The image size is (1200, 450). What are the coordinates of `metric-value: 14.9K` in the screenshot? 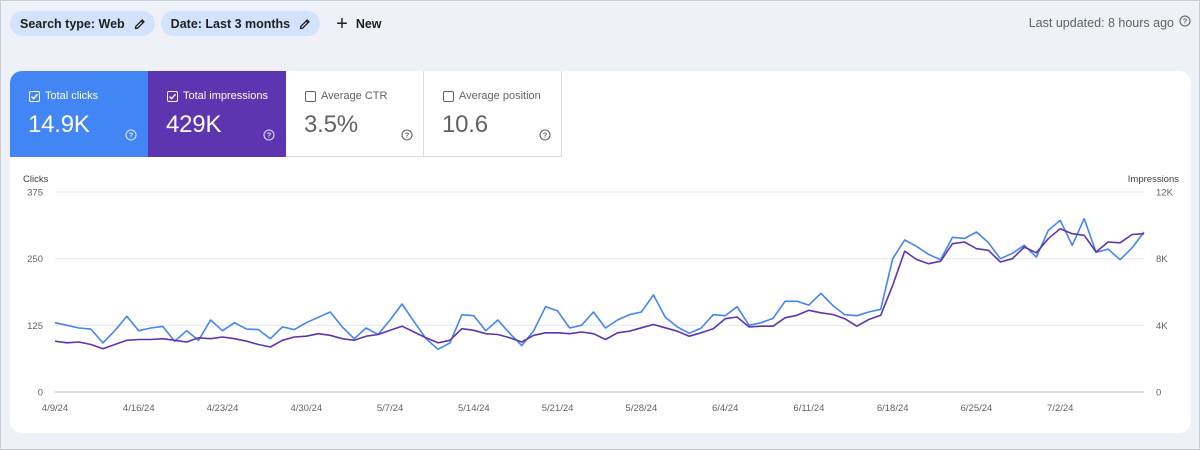 It's located at (59, 124).